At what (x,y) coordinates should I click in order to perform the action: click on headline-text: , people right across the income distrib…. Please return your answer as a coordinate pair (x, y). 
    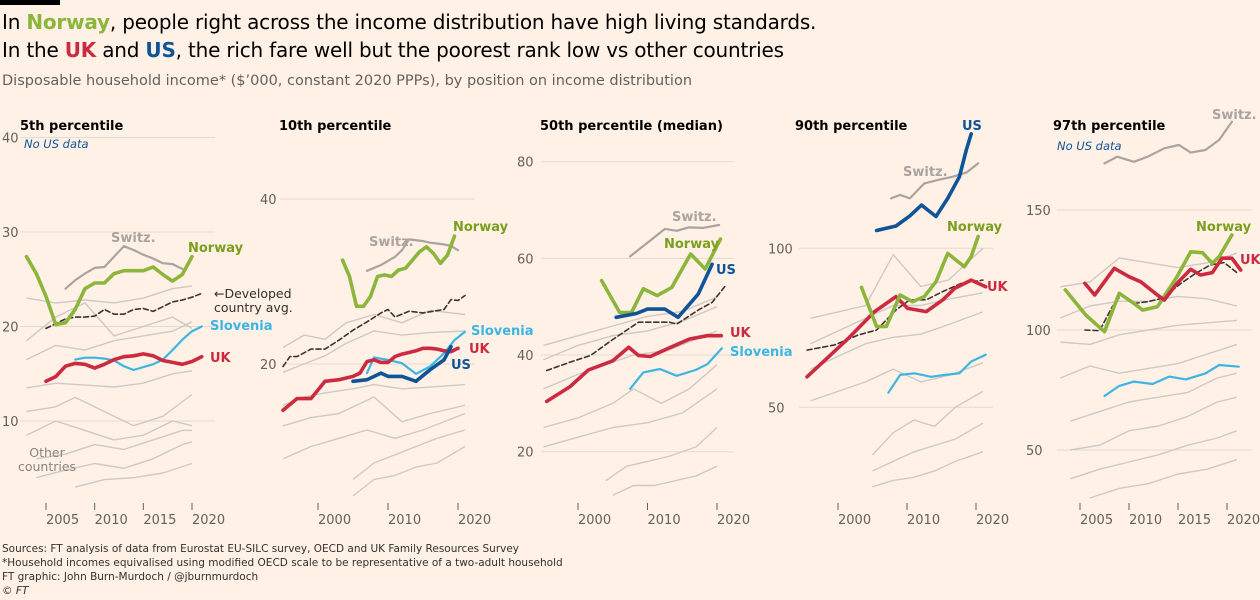
    Looking at the image, I should click on (463, 22).